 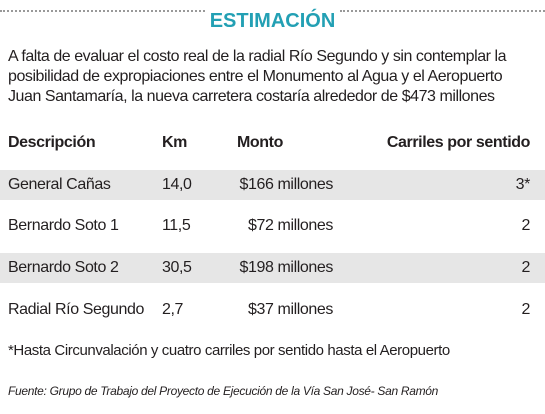 What do you see at coordinates (260, 142) in the screenshot?
I see `column-header: Monto` at bounding box center [260, 142].